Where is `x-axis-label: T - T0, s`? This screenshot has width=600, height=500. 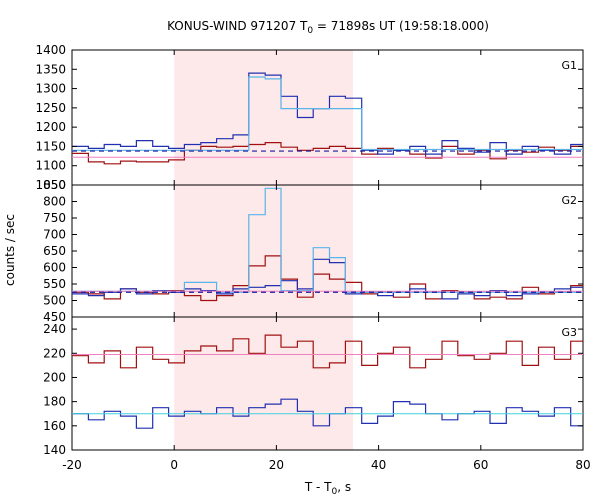 x-axis-label: T - T0, s is located at coordinates (327, 488).